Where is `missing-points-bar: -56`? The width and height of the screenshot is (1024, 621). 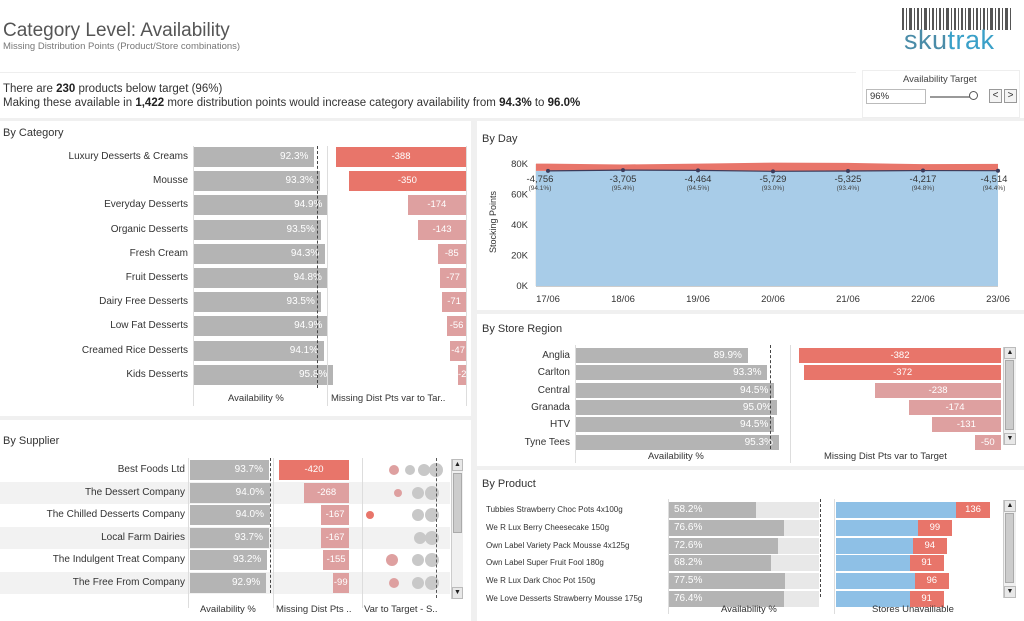
missing-points-bar: -56 is located at coordinates (456, 326).